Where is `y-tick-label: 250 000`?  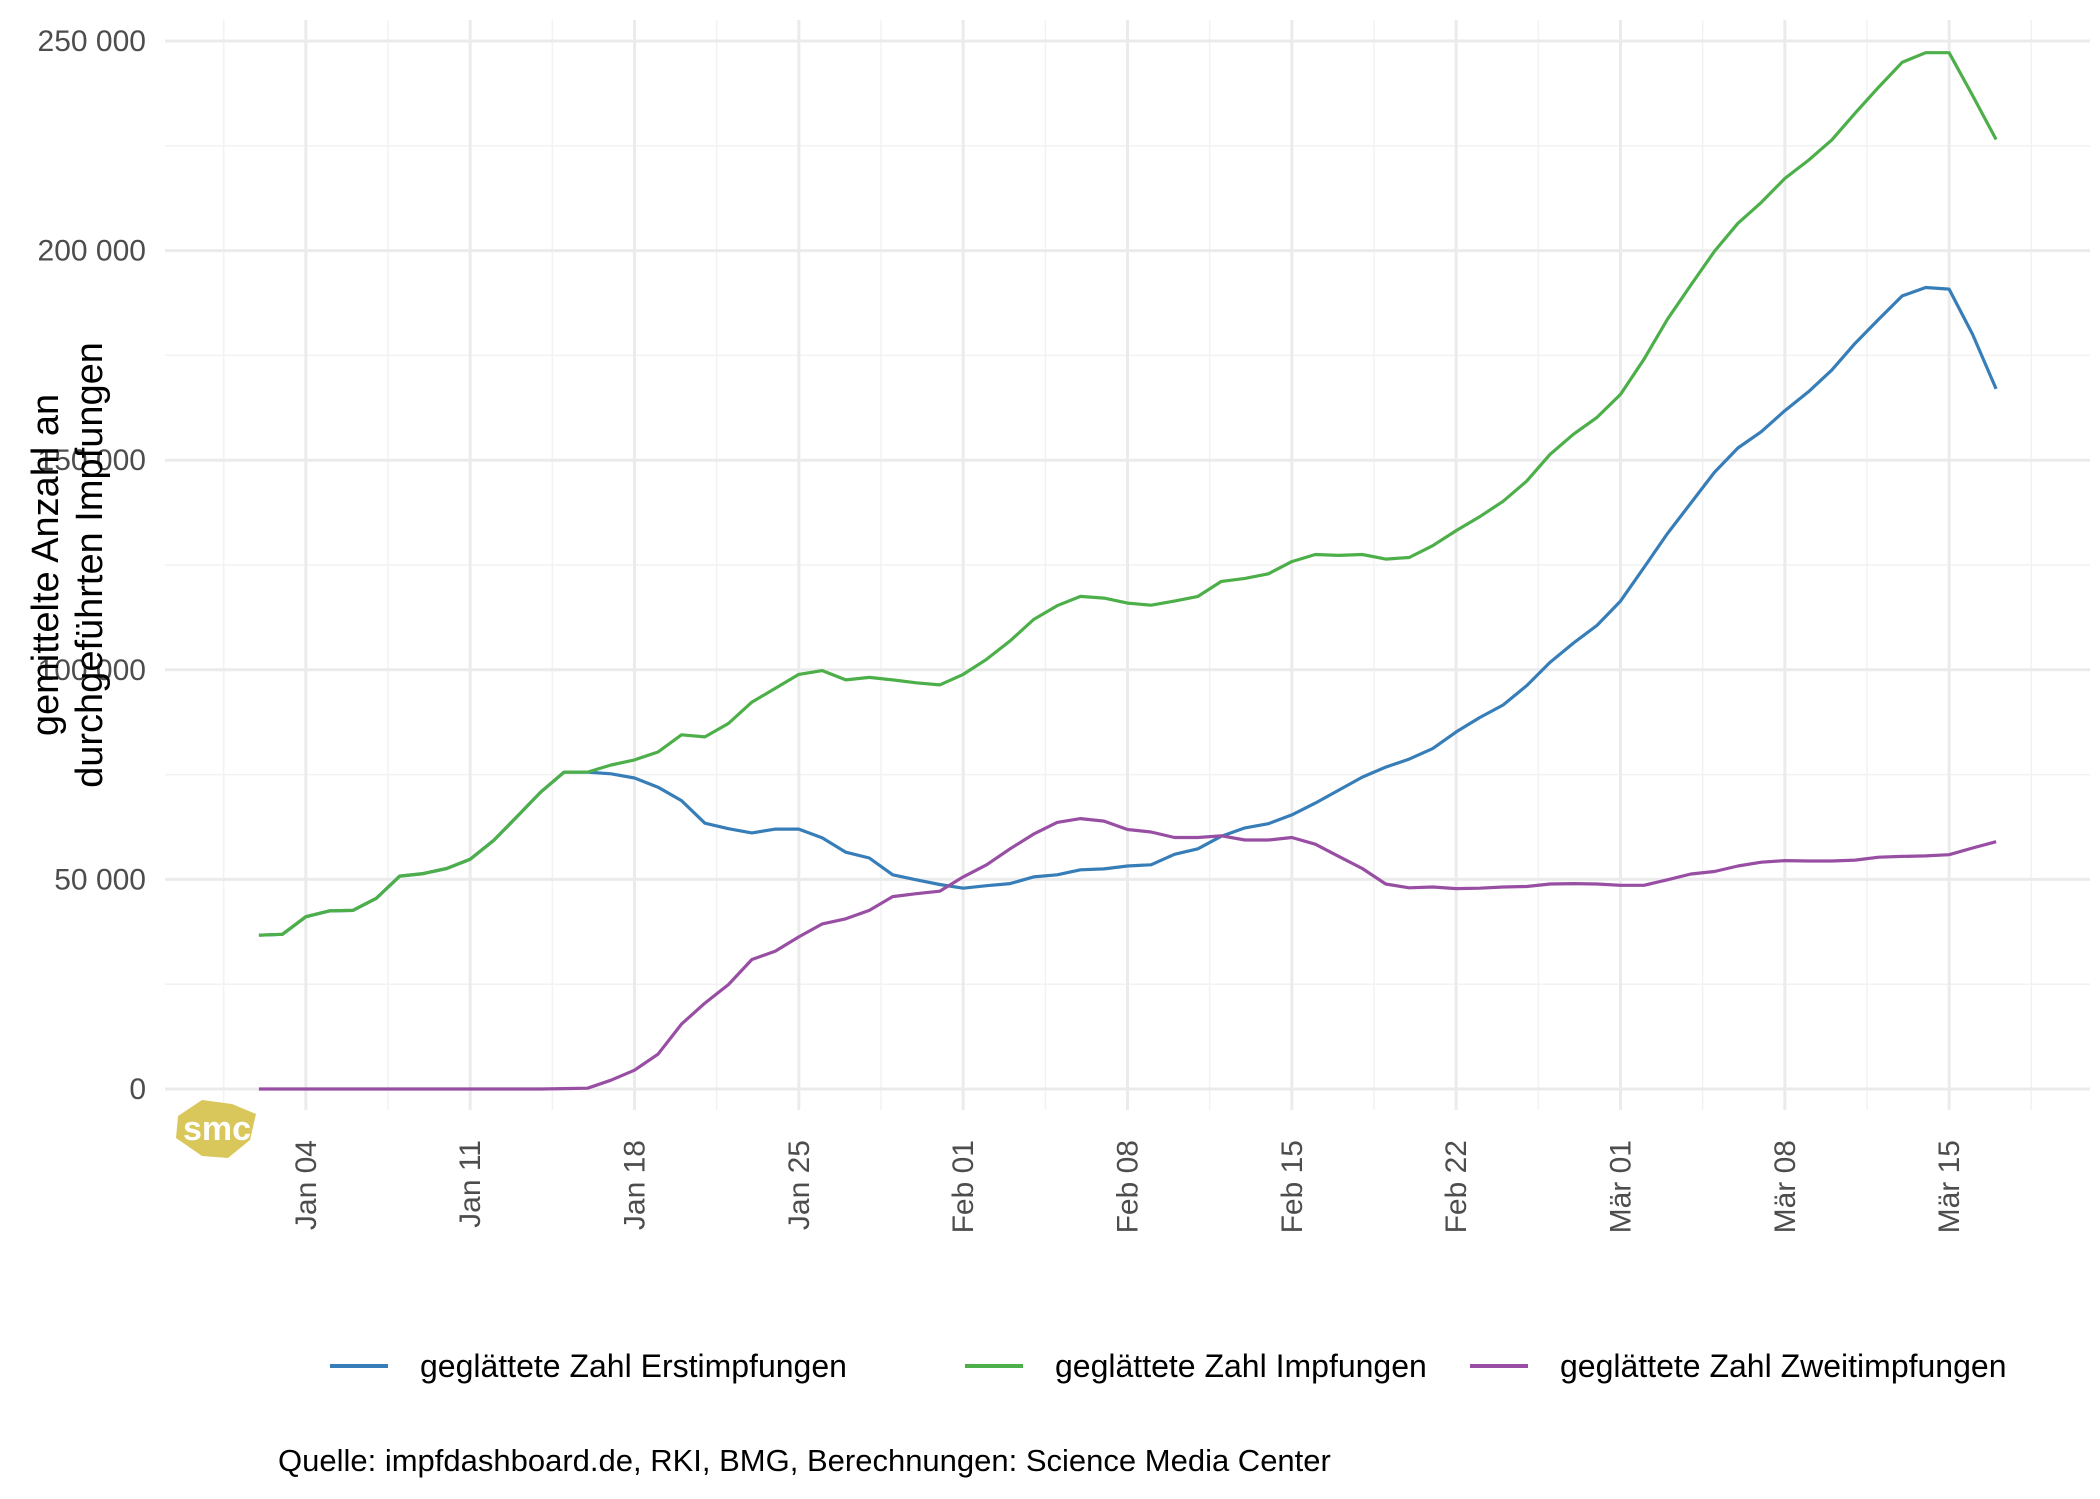
y-tick-label: 250 000 is located at coordinates (92, 41).